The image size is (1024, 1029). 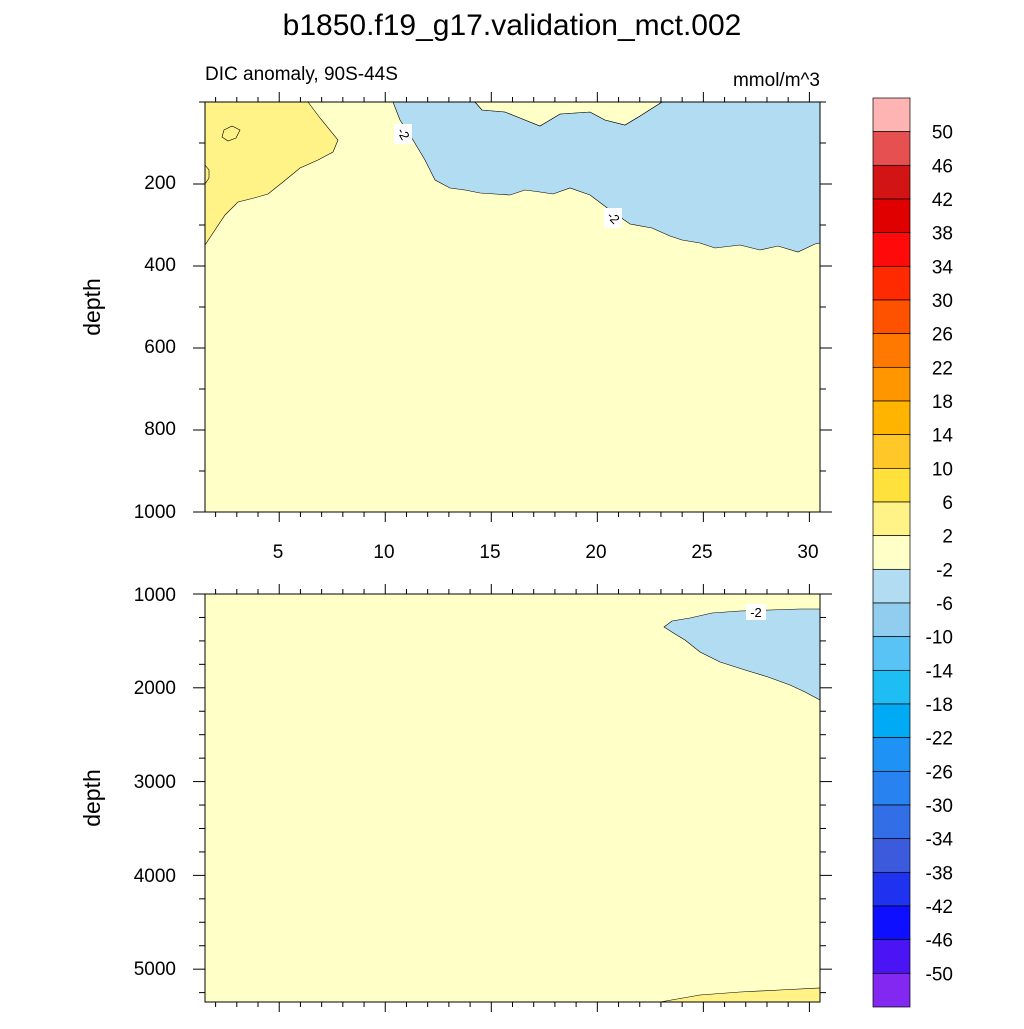 What do you see at coordinates (155, 876) in the screenshot?
I see `y-tick-label-4000: 4000` at bounding box center [155, 876].